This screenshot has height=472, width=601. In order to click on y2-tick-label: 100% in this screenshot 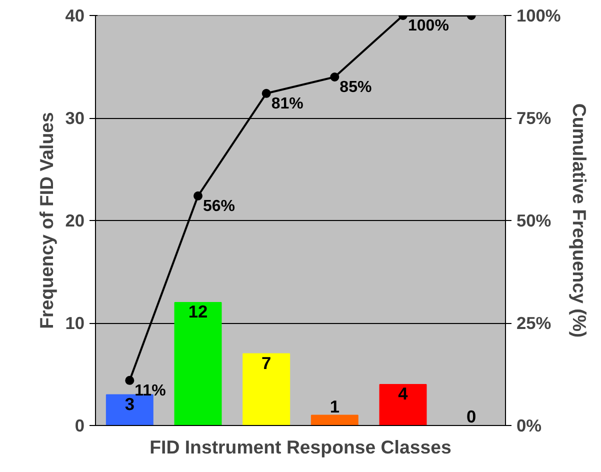, I will do `click(538, 16)`.